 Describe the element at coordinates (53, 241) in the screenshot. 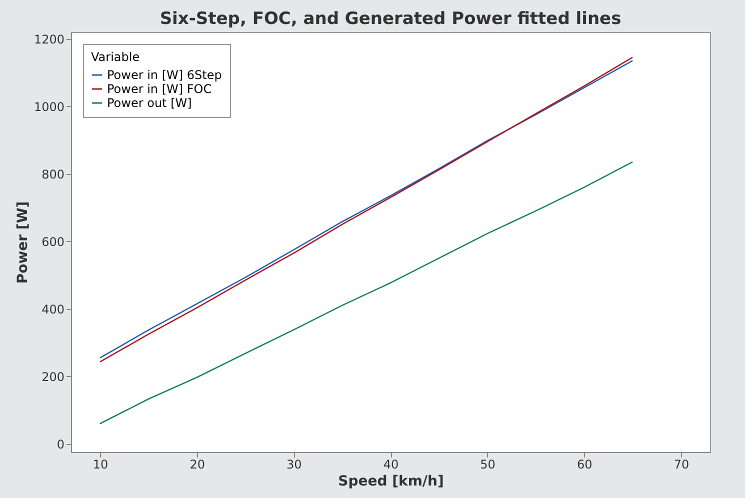

I see `y-tick-label: 600` at that location.